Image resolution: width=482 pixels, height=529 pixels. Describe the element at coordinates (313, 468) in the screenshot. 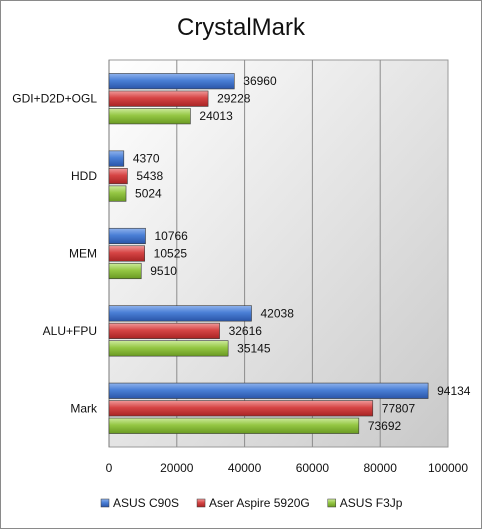

I see `x-tick-label: 60000` at that location.